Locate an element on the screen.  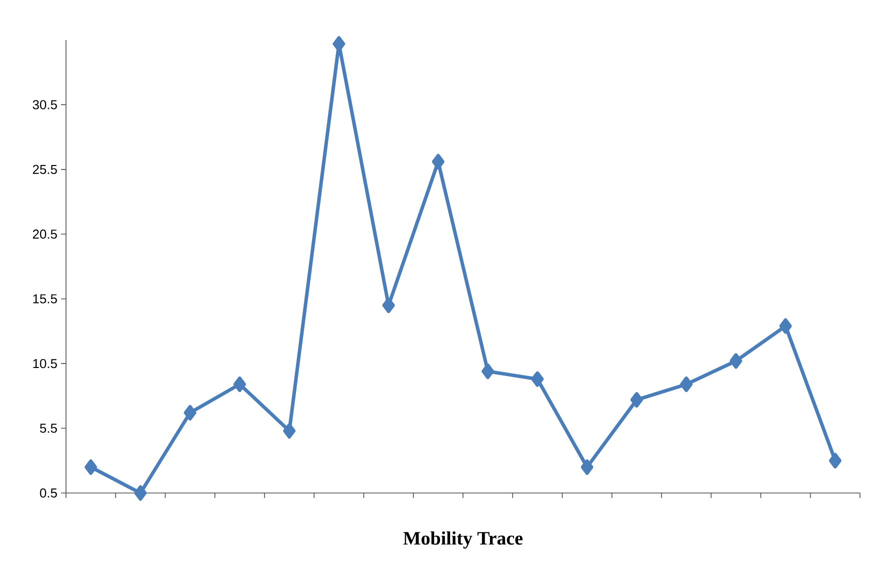
y-tick-label: 20.5 is located at coordinates (44, 234).